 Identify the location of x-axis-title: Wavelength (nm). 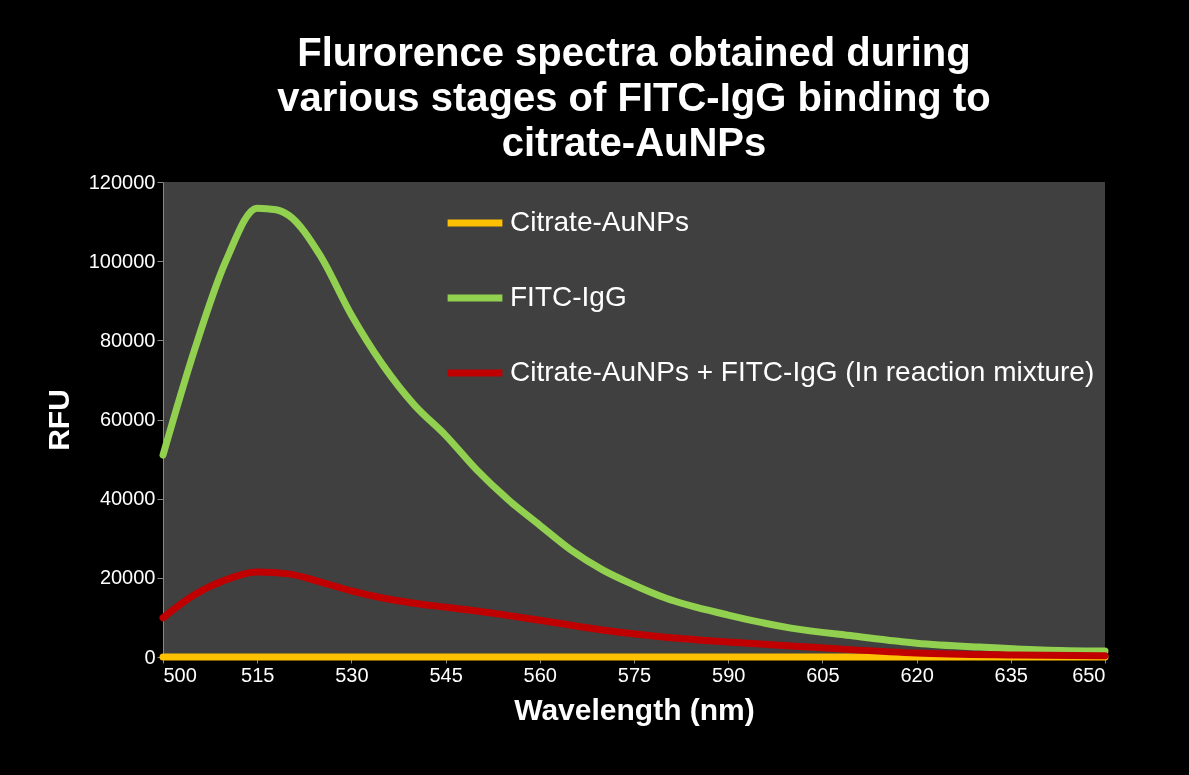
(634, 709).